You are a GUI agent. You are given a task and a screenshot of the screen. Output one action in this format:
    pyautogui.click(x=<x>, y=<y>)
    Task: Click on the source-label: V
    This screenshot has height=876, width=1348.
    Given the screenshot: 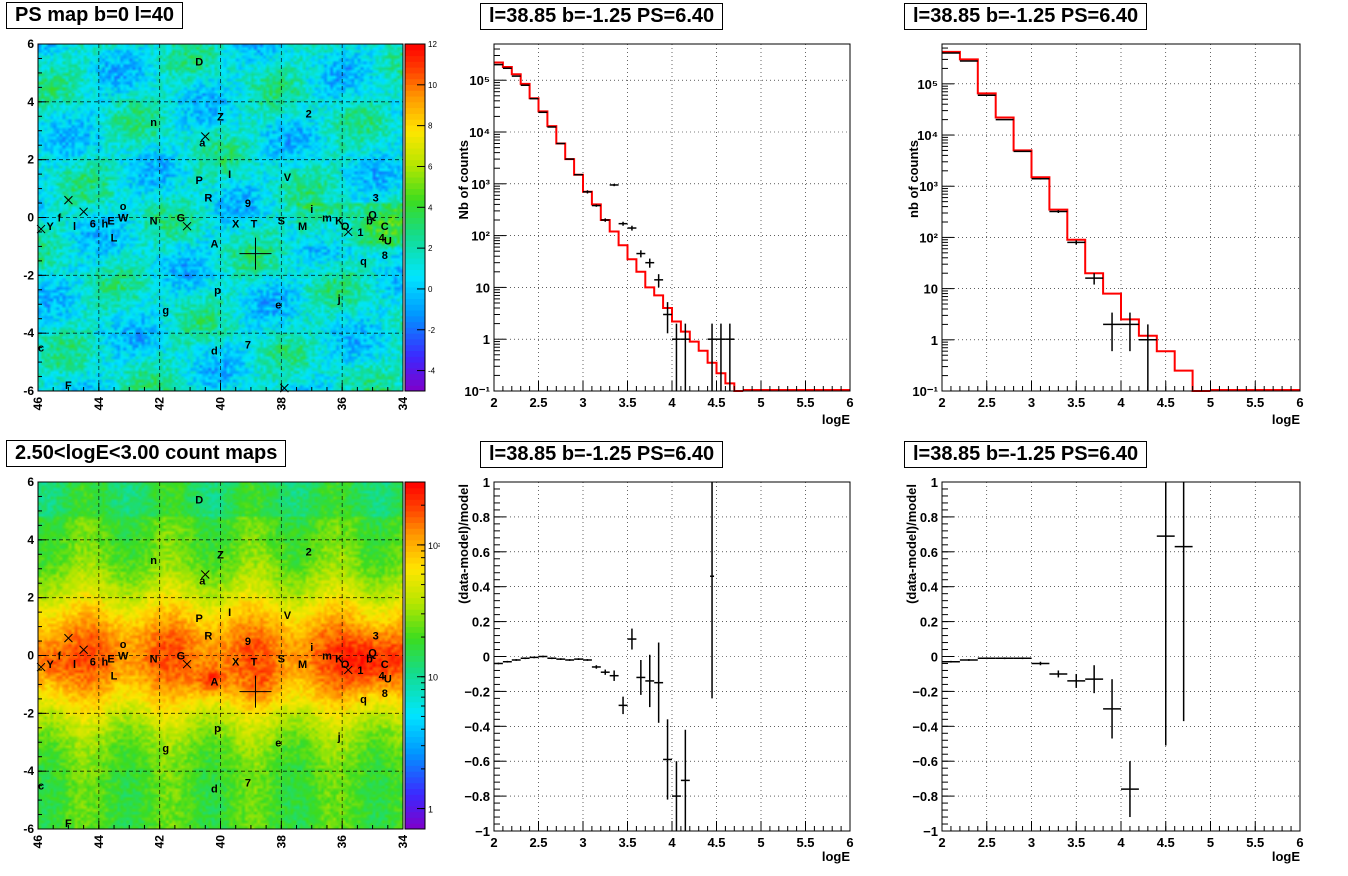 What is the action you would take?
    pyautogui.click(x=288, y=178)
    